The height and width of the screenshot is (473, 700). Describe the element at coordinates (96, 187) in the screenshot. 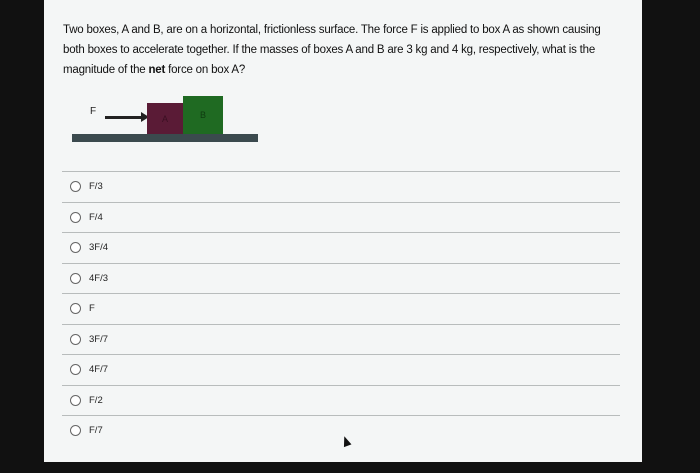

I see `option-label: F/3` at that location.